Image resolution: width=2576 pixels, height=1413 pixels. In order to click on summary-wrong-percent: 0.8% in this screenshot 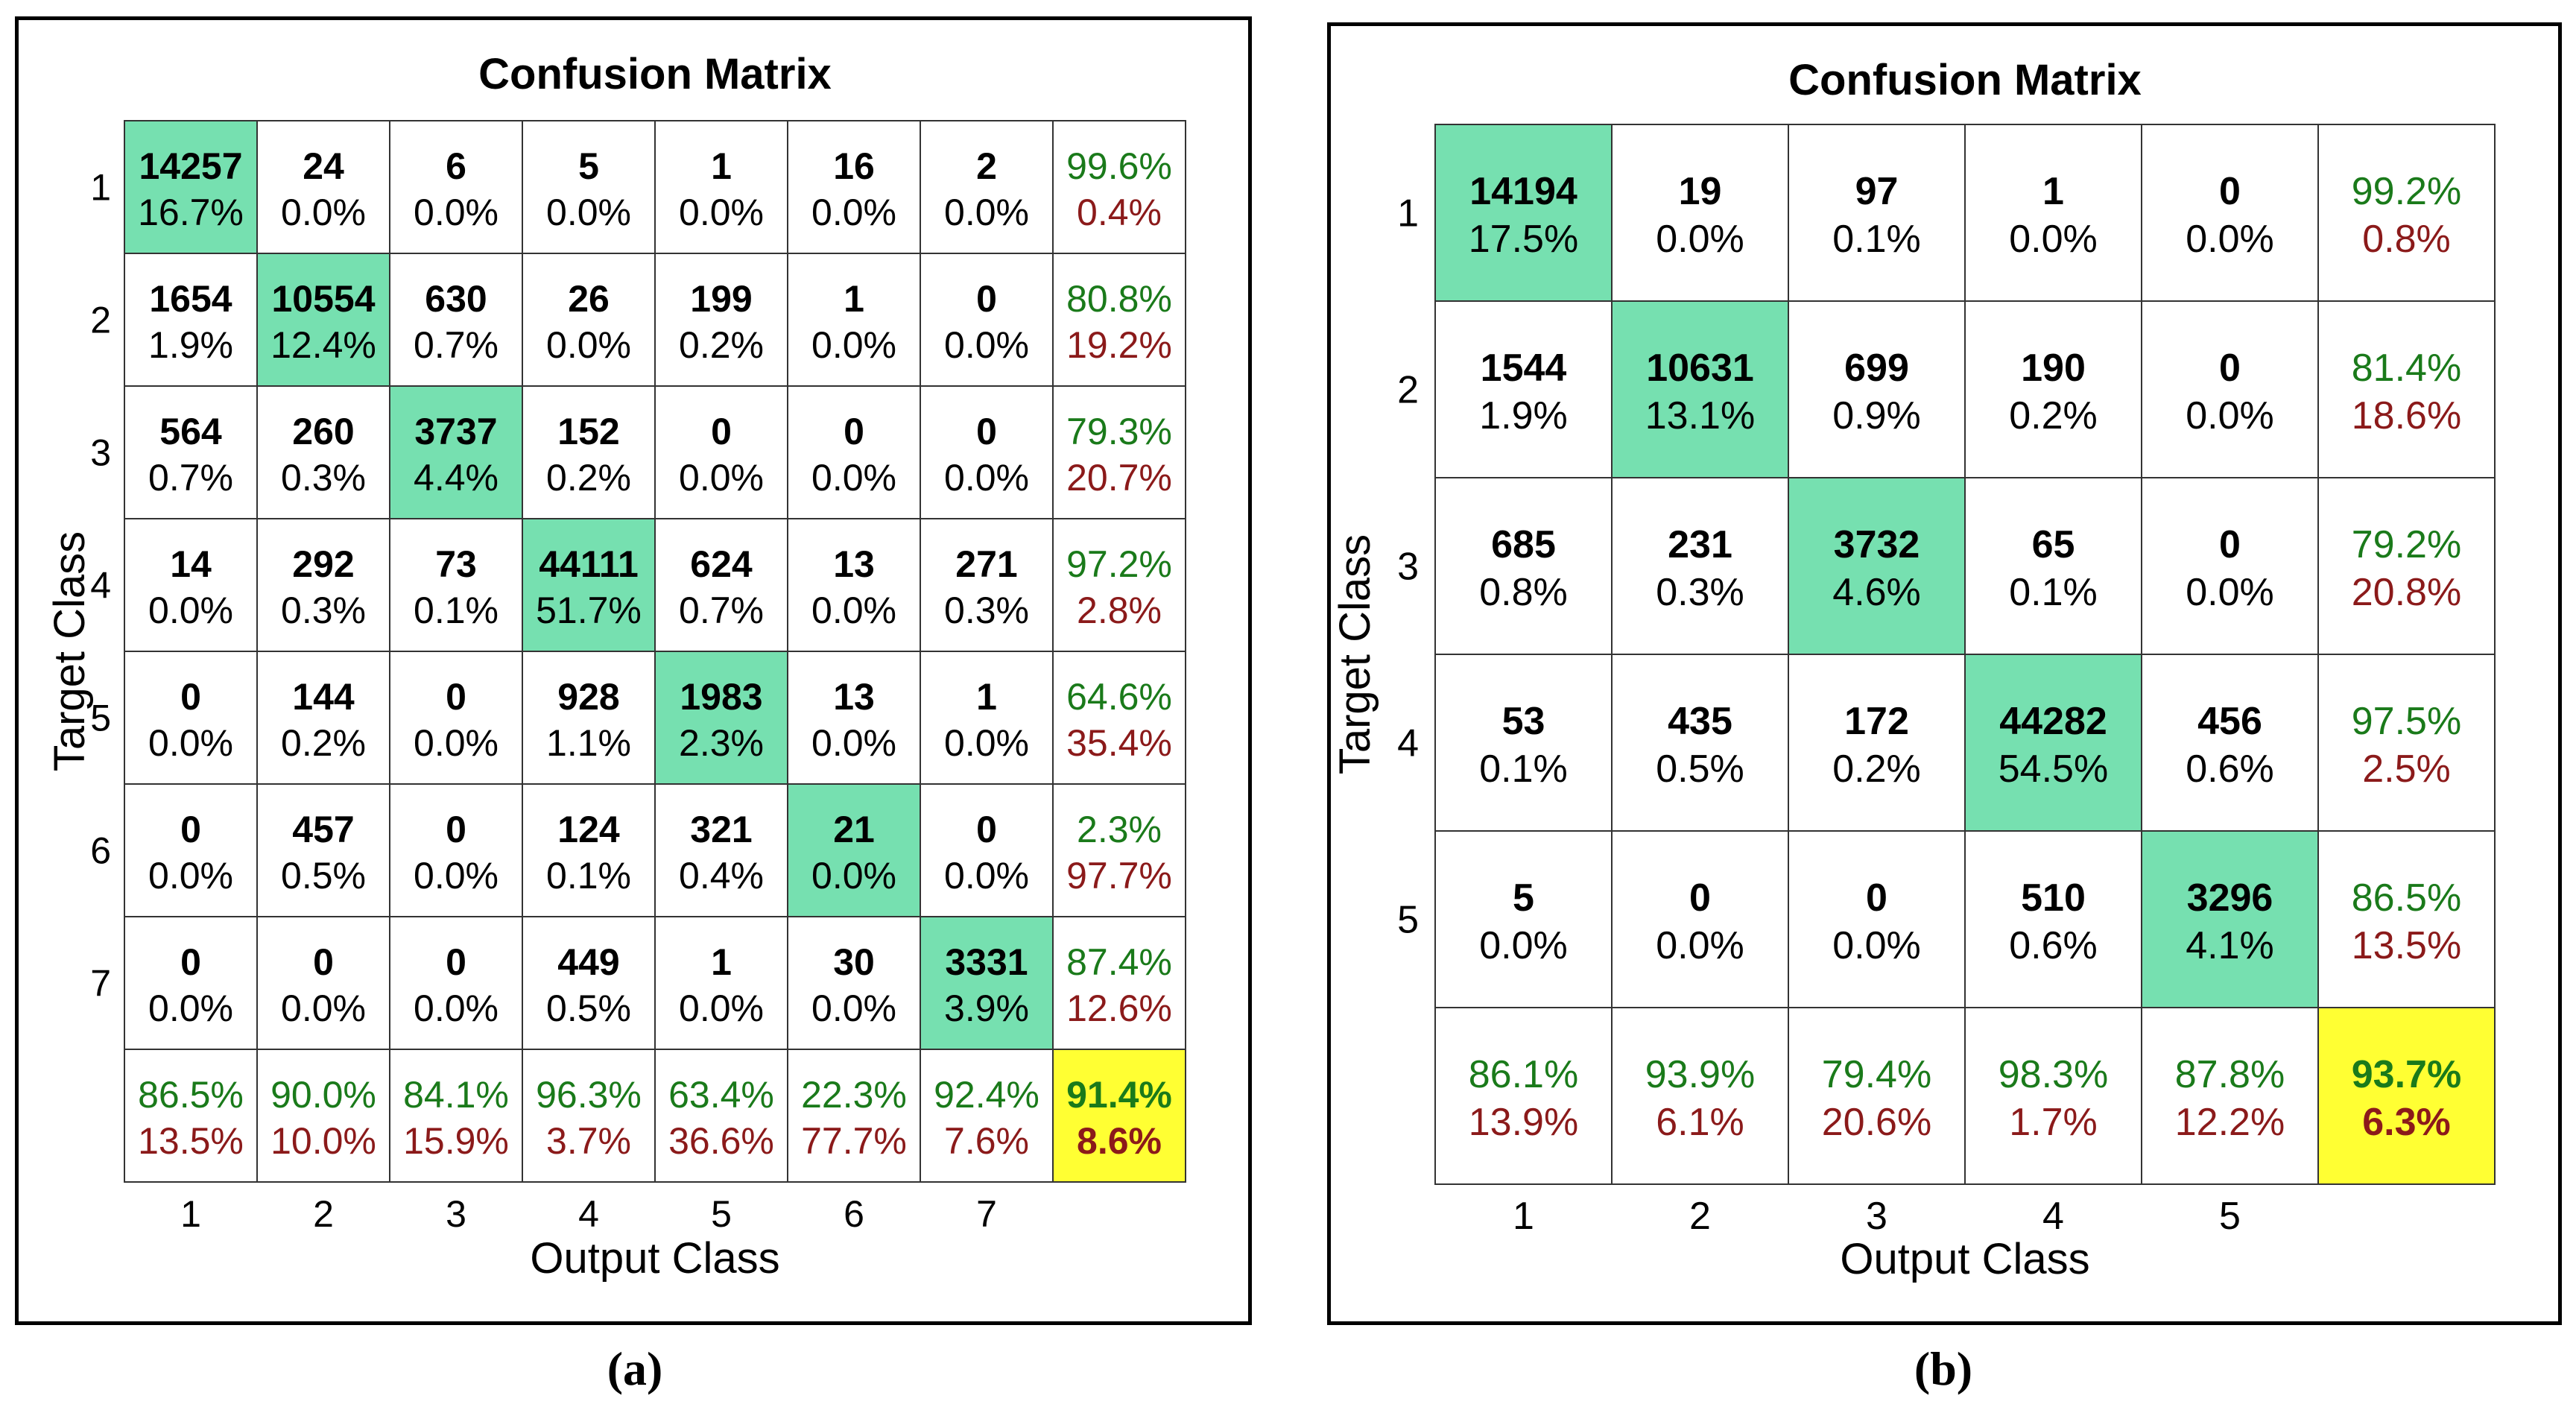, I will do `click(2406, 239)`.